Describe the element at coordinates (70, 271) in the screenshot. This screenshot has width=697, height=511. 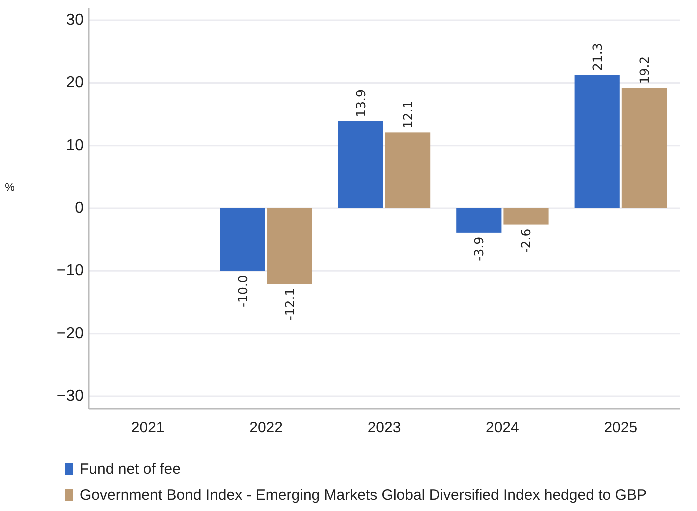
I see `y-tick-label: −10` at that location.